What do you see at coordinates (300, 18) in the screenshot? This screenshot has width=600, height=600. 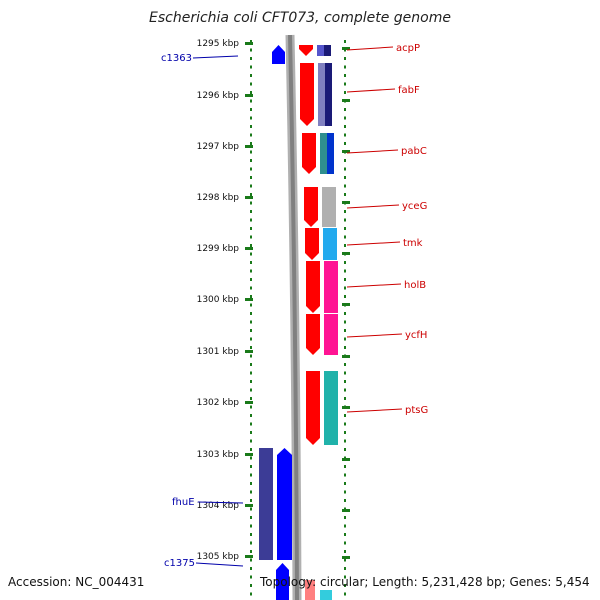 I see `map-title: Escherichia coli CFT073, complete genome` at bounding box center [300, 18].